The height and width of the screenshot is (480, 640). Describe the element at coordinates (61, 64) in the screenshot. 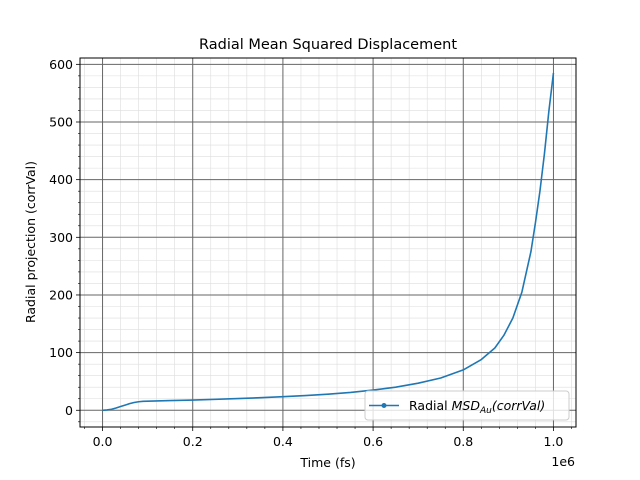

I see `y-tick-label: 600` at that location.